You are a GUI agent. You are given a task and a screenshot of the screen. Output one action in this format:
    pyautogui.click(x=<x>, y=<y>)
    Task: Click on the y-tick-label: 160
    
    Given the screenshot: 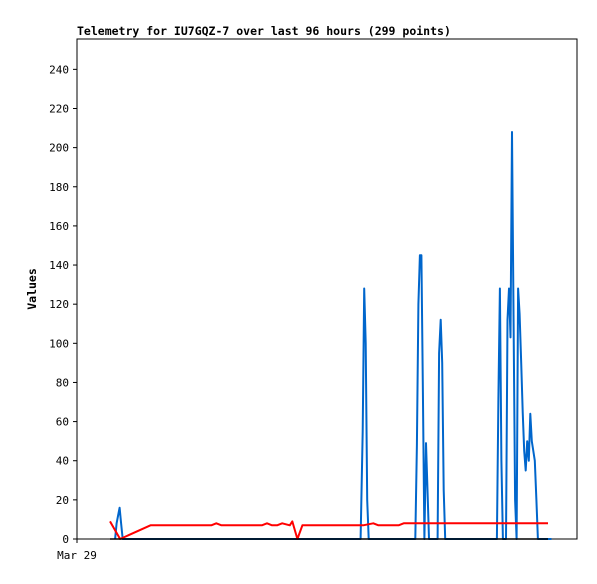 What is the action you would take?
    pyautogui.click(x=59, y=226)
    